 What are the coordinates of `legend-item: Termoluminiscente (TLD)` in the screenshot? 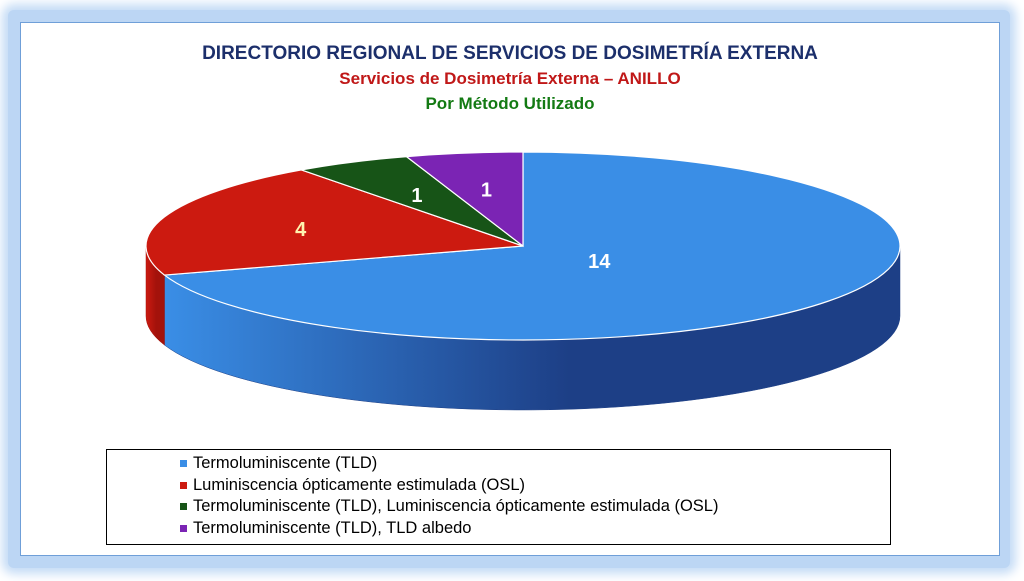 It's located at (498, 464).